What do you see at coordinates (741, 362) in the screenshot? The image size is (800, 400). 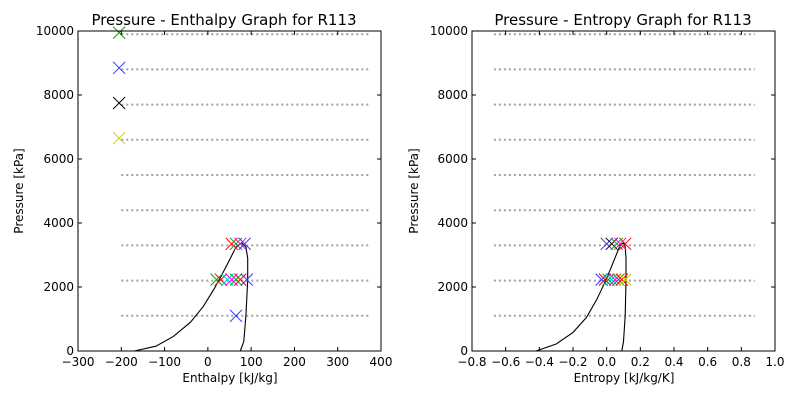 I see `x-tick-label: 0.8` at bounding box center [741, 362].